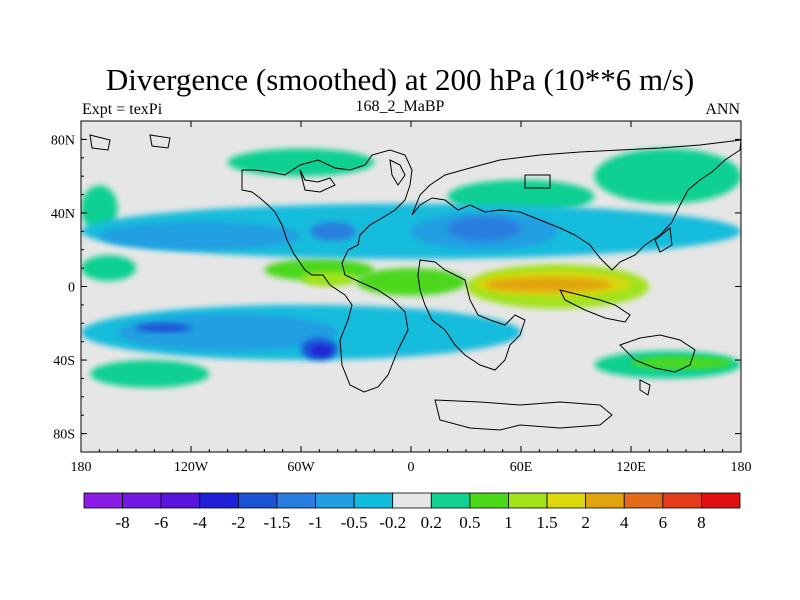 Image resolution: width=800 pixels, height=600 pixels. Describe the element at coordinates (71, 288) in the screenshot. I see `y-tick-label: 0` at that location.